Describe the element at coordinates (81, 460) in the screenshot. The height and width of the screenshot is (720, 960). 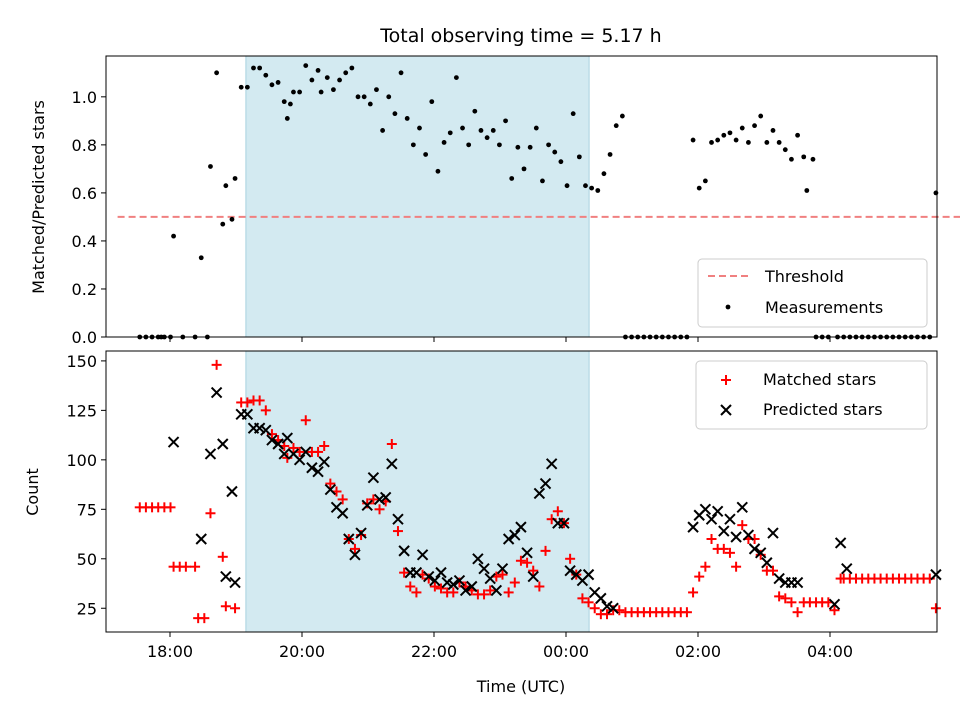
I see `count-y-tick-label: 100` at that location.